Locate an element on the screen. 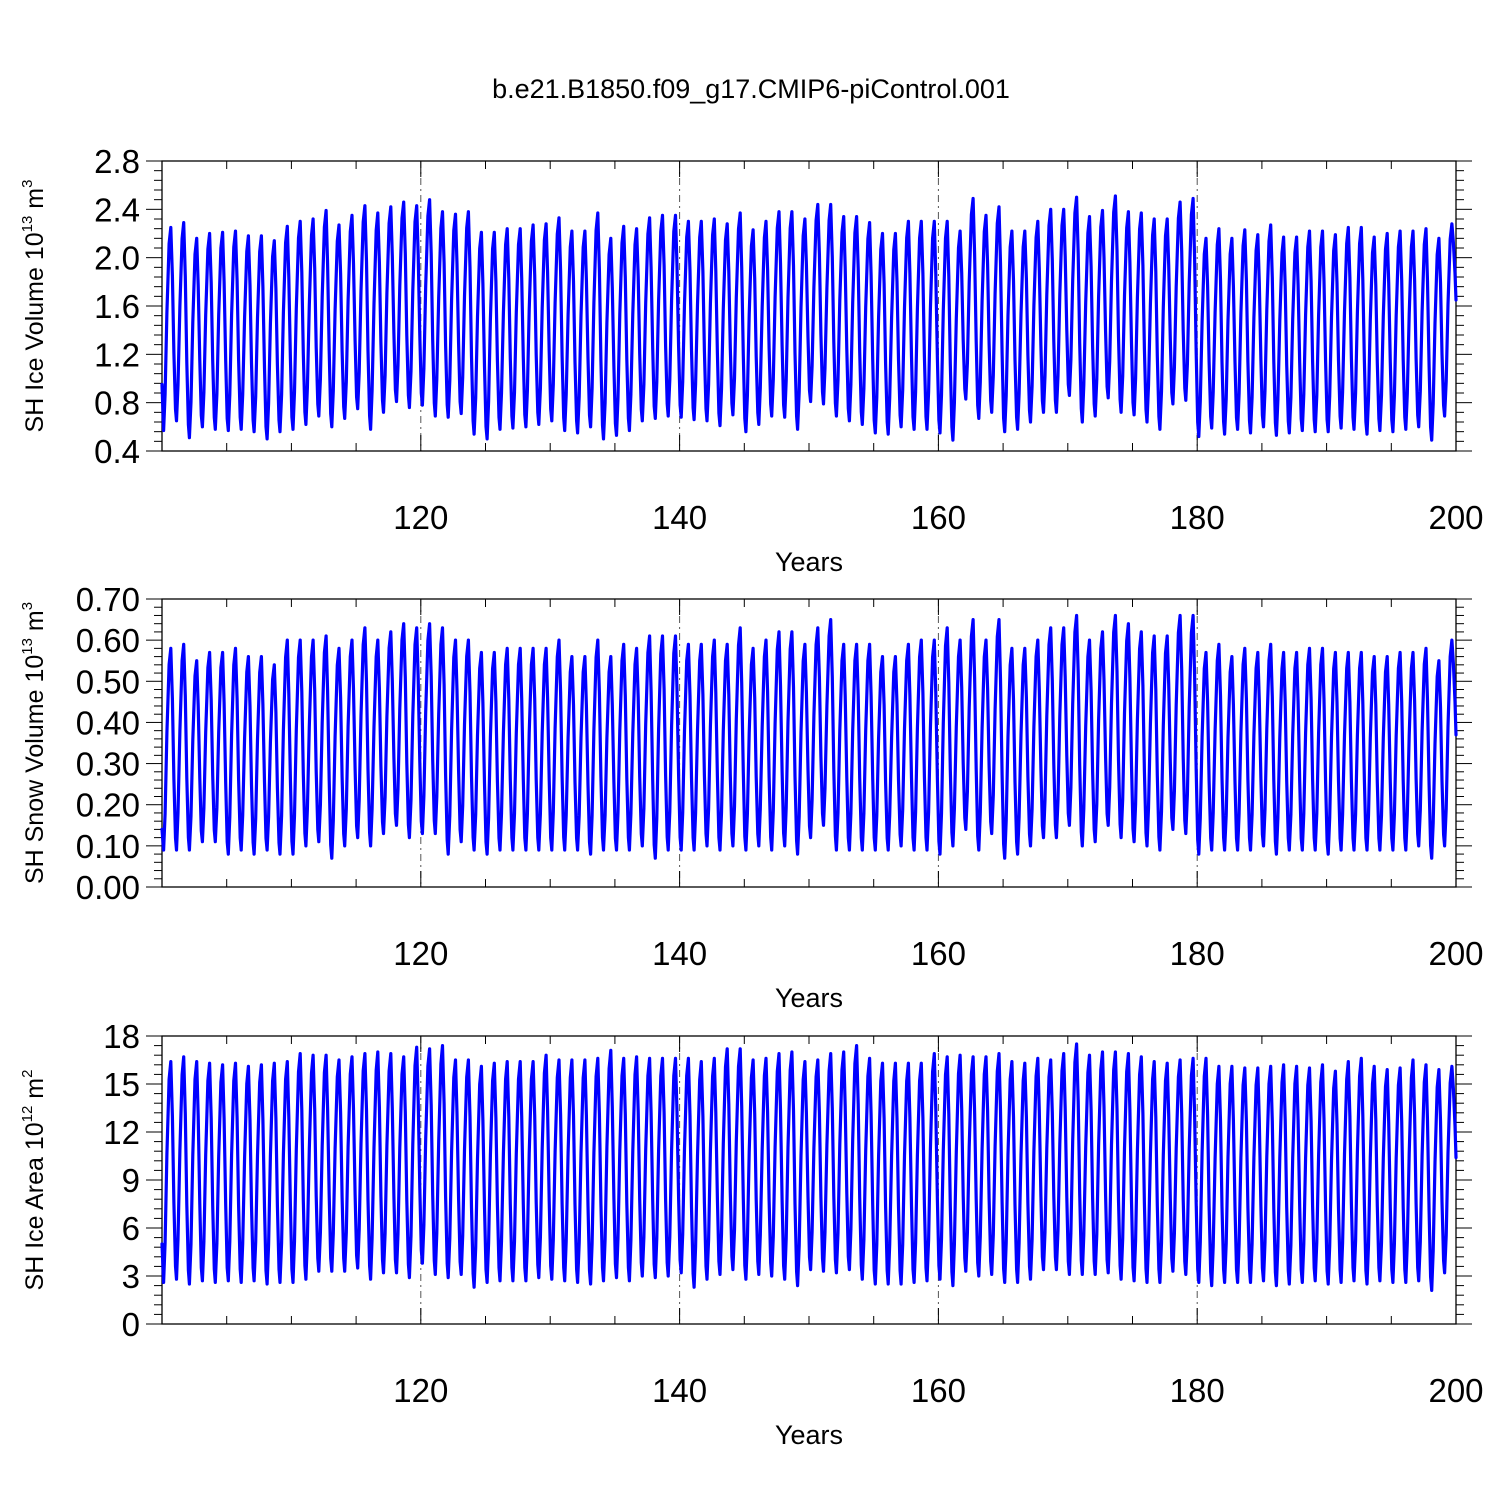 The height and width of the screenshot is (1505, 1500). y-tick-label: 0.4 is located at coordinates (117, 451).